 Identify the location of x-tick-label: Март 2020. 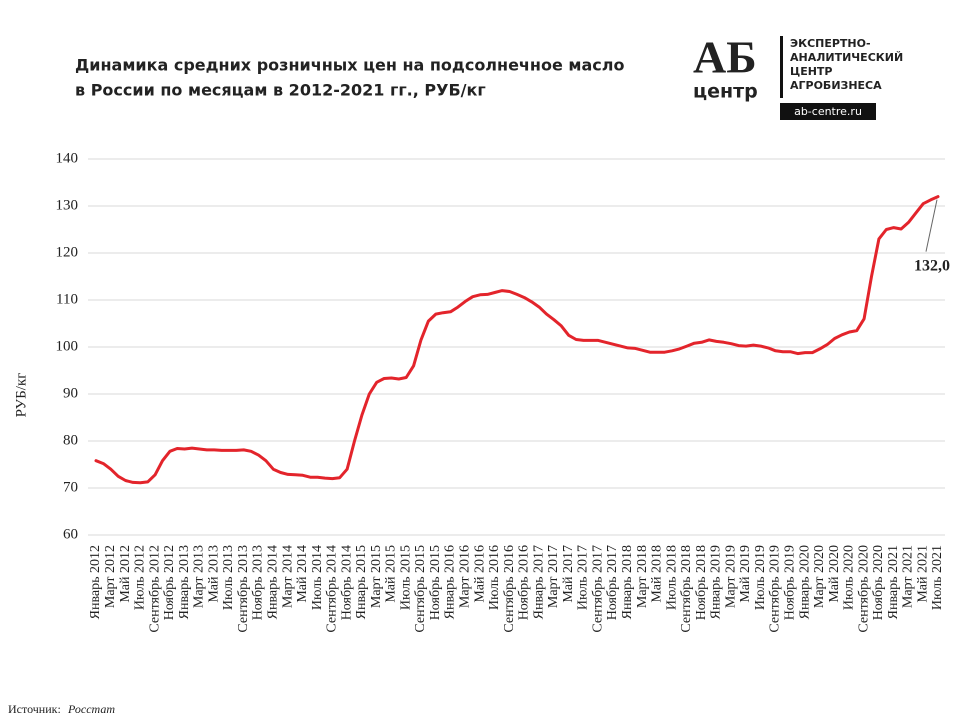
(819, 576).